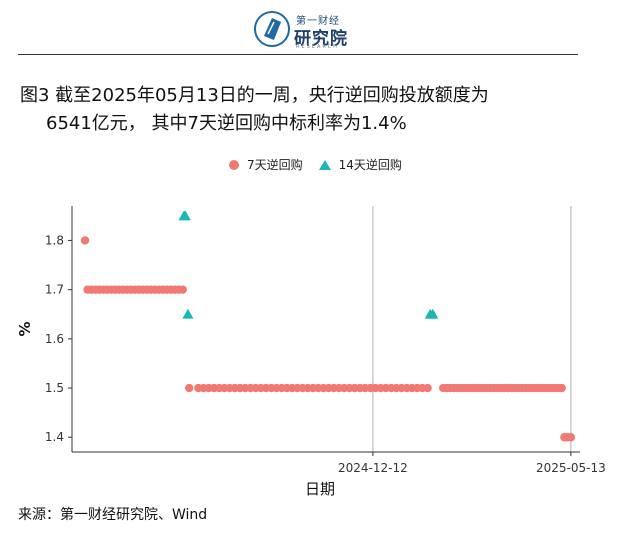 The height and width of the screenshot is (557, 640). I want to click on y-tick-label: 1.5, so click(54, 388).